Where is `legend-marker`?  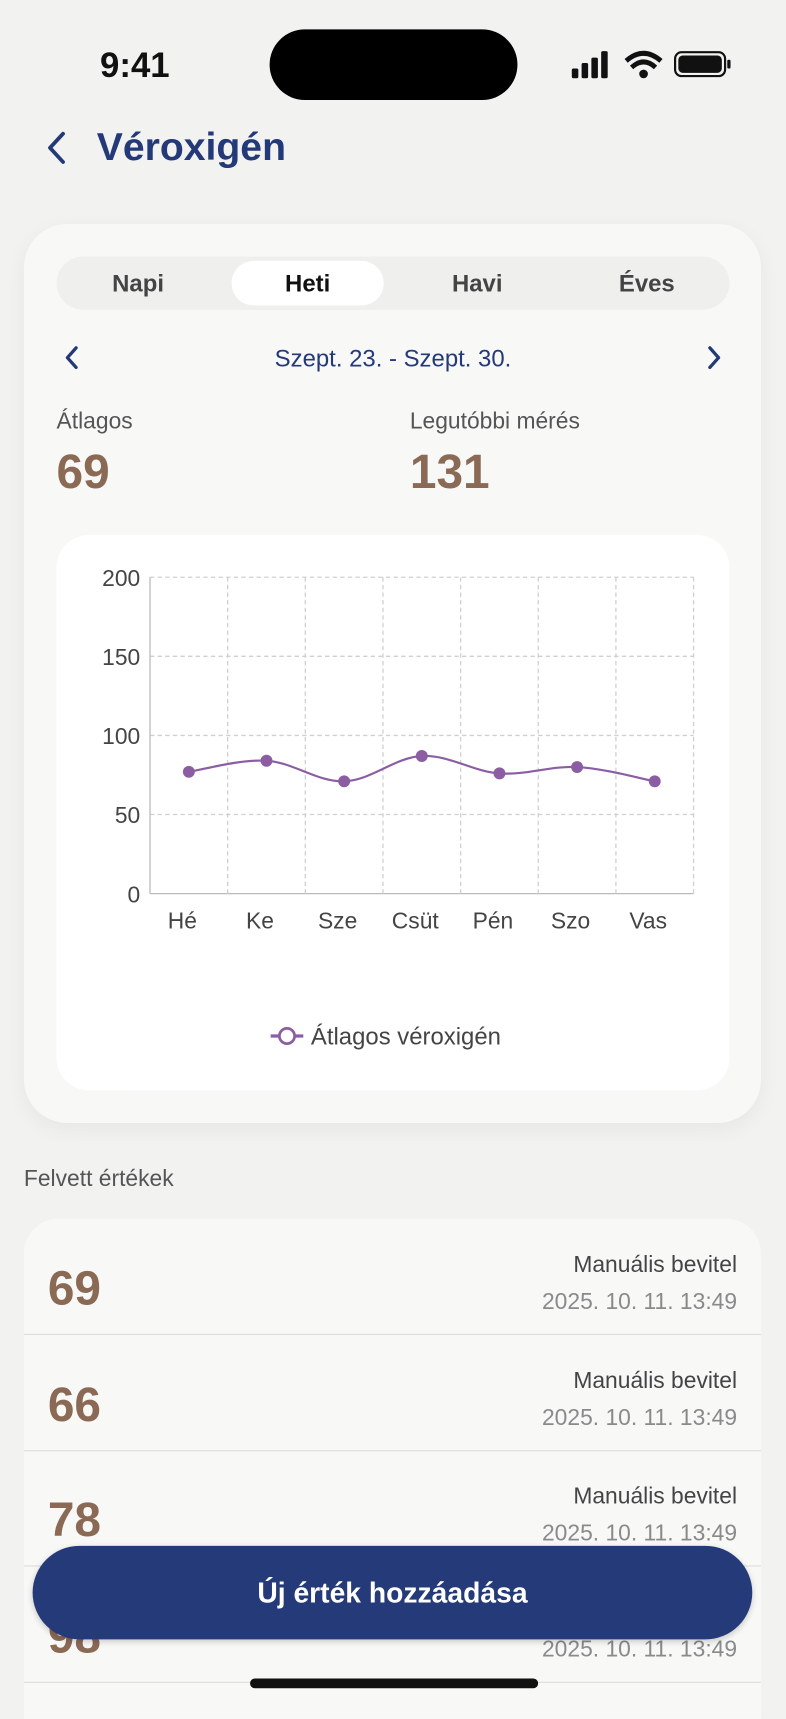 legend-marker is located at coordinates (287, 1036).